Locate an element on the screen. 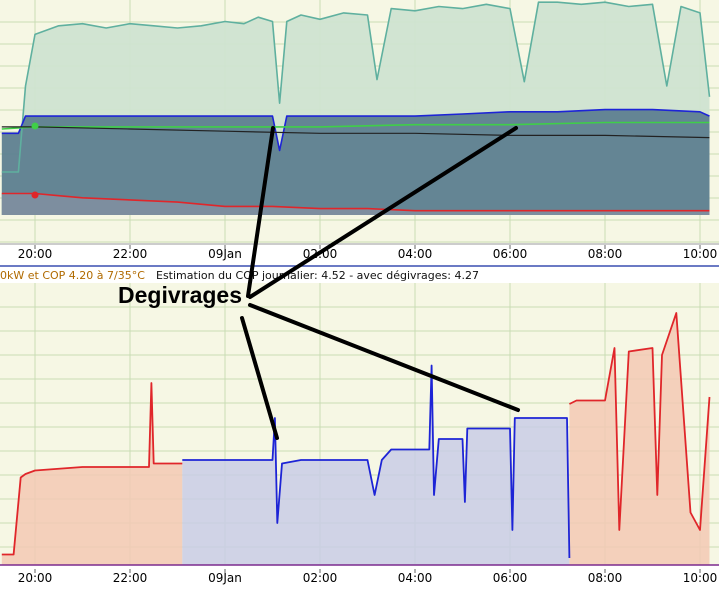  defrost-annotation-label: Degivrages is located at coordinates (180, 295).